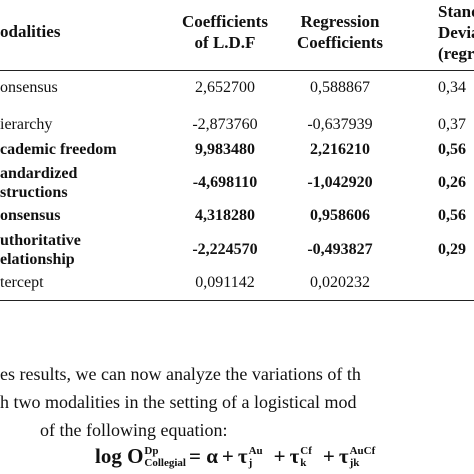 This screenshot has width=474, height=474. What do you see at coordinates (306, 450) in the screenshot?
I see `superscript: Cf` at bounding box center [306, 450].